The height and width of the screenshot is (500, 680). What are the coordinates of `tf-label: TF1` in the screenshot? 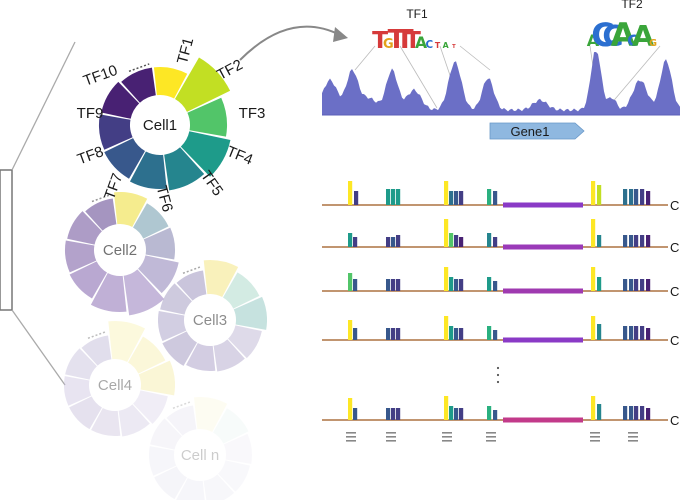 It's located at (185, 51).